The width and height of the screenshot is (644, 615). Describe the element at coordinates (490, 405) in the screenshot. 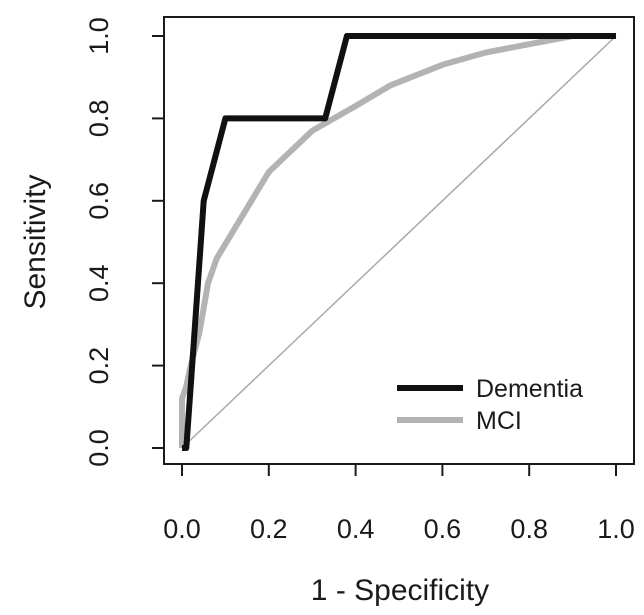

I see `legend: Dementia MCI` at that location.